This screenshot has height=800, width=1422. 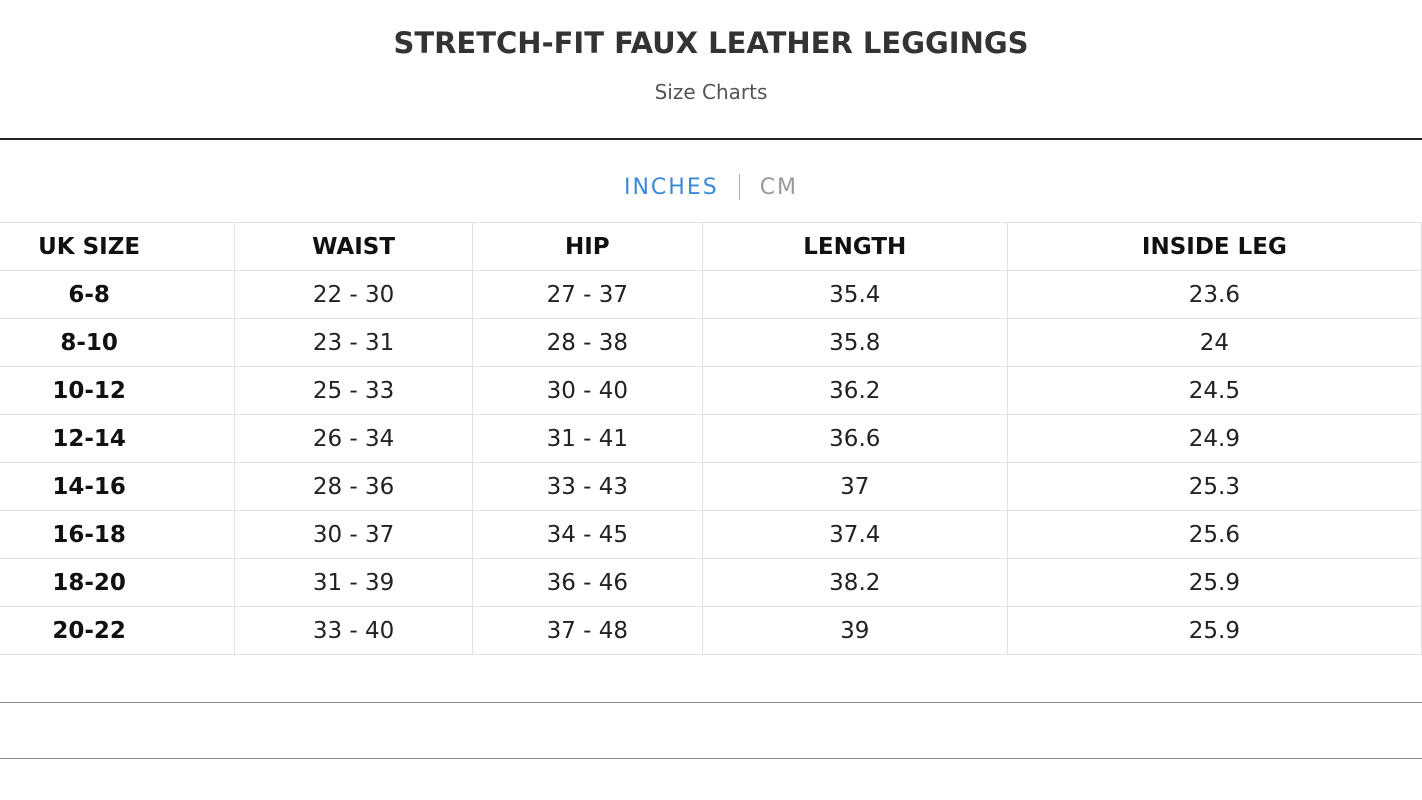 What do you see at coordinates (353, 486) in the screenshot?
I see `measure-cell: 28 - 36` at bounding box center [353, 486].